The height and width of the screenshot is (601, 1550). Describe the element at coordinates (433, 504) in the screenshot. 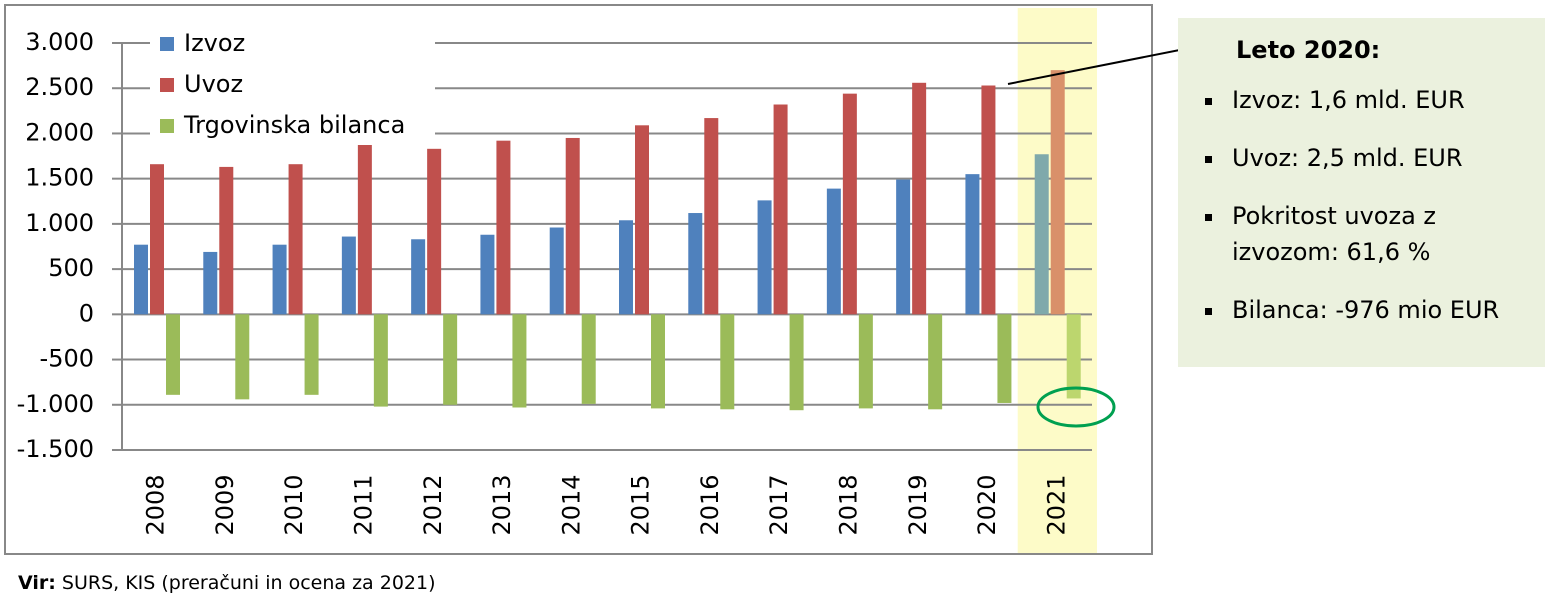

I see `x-tick-label: 2012` at that location.